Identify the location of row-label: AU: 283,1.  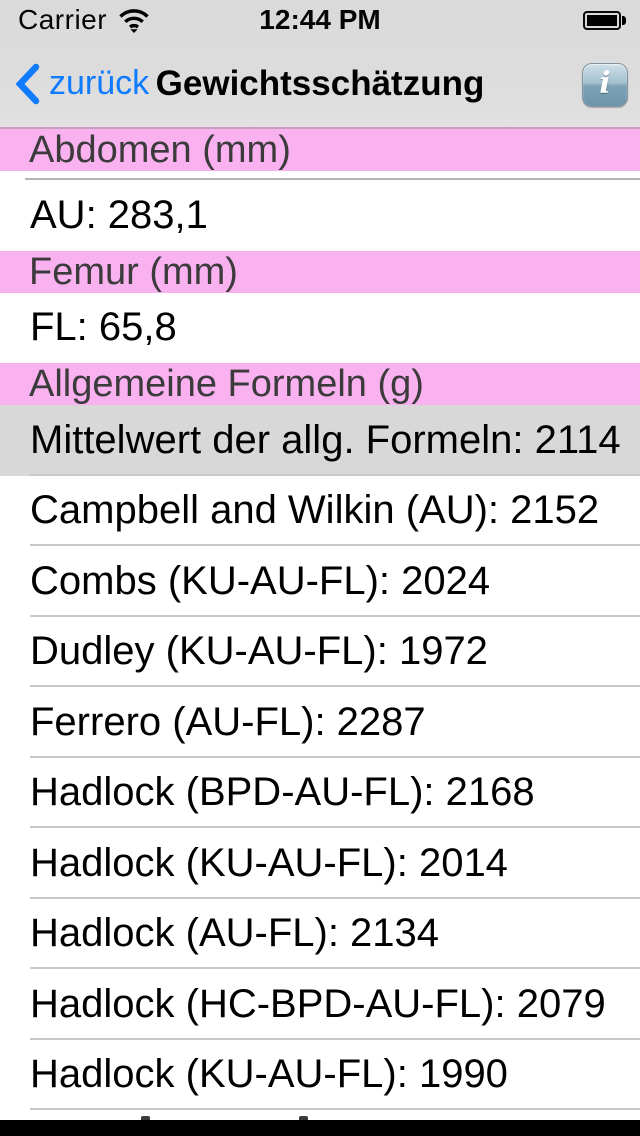
(119, 214).